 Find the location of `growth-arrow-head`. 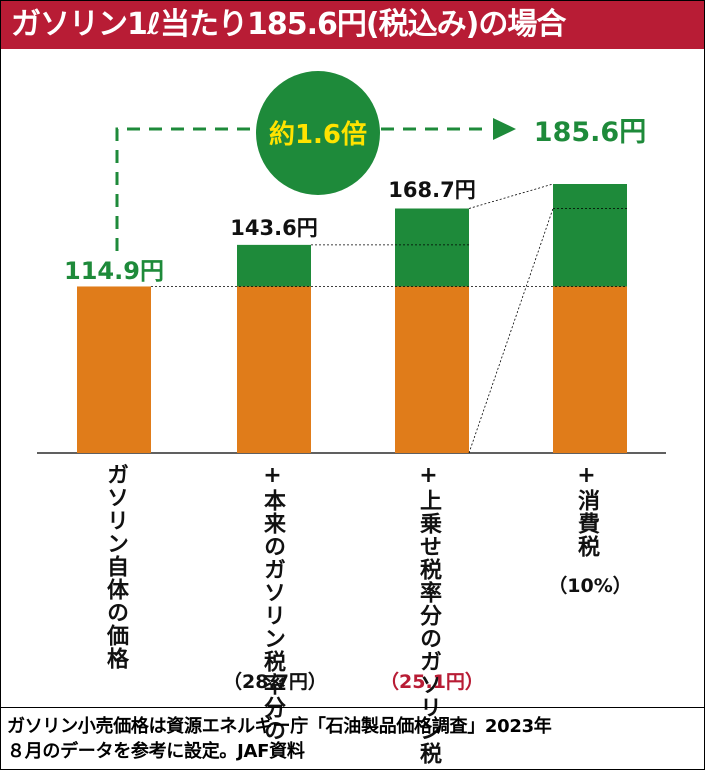

growth-arrow-head is located at coordinates (504, 129).